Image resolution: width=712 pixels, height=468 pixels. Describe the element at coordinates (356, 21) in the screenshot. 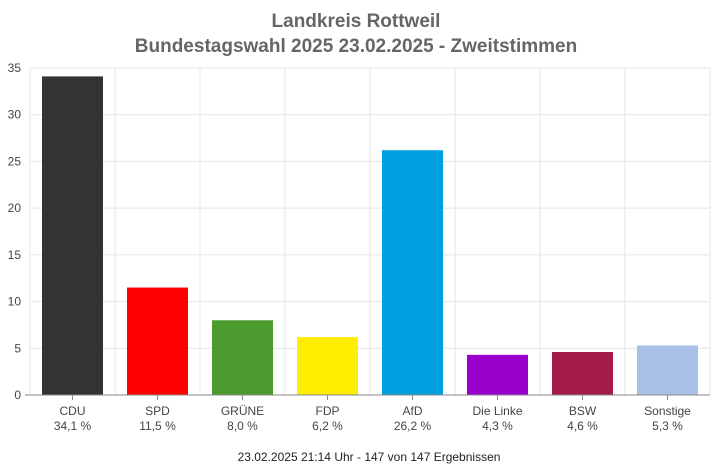

I see `chart-title: Landkreis Rottweil` at that location.